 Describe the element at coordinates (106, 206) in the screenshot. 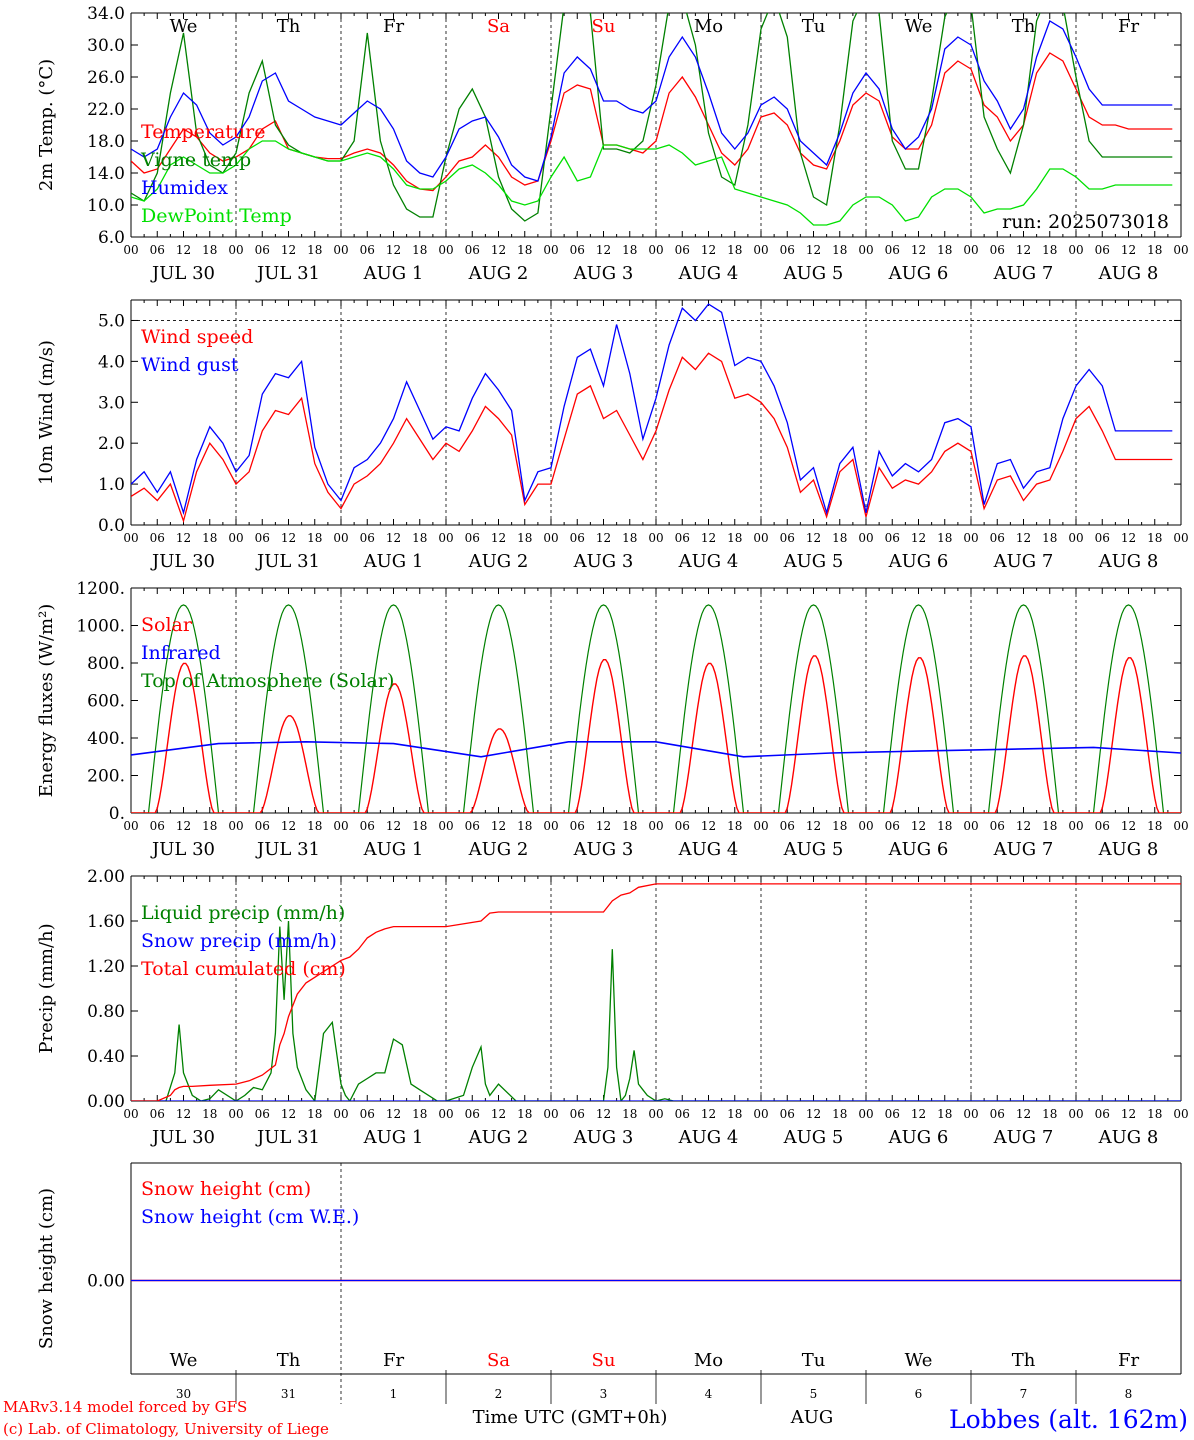

I see `y-tick-label: 10.0` at that location.